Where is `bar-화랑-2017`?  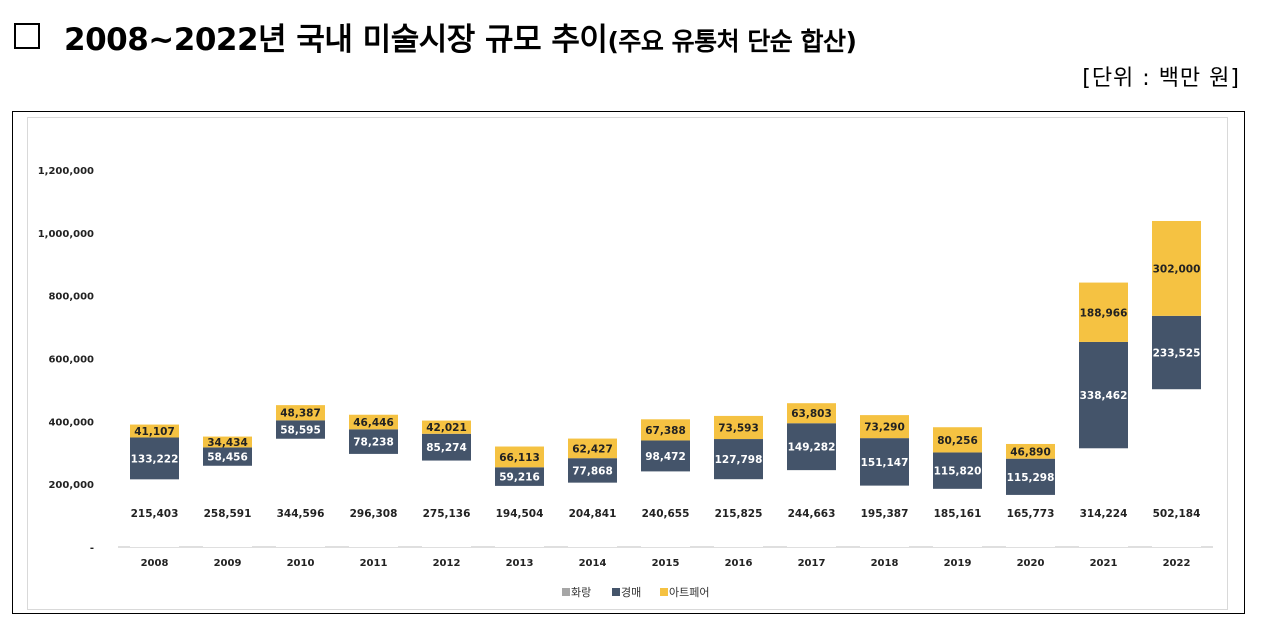 bar-화랑-2017 is located at coordinates (811, 508).